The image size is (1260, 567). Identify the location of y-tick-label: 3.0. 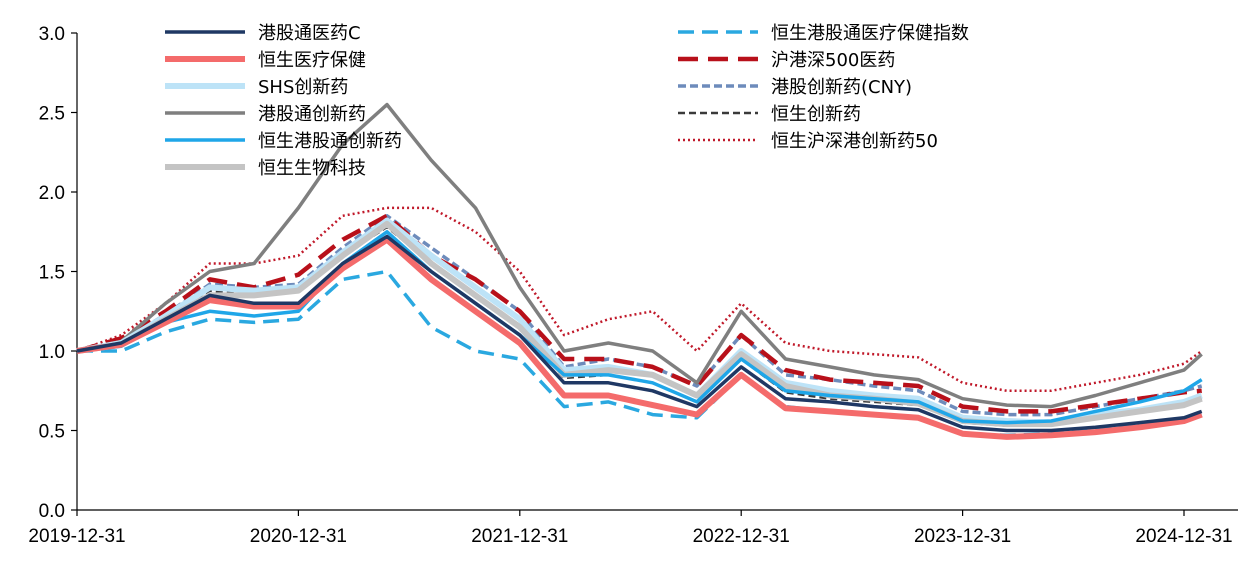
(52, 34).